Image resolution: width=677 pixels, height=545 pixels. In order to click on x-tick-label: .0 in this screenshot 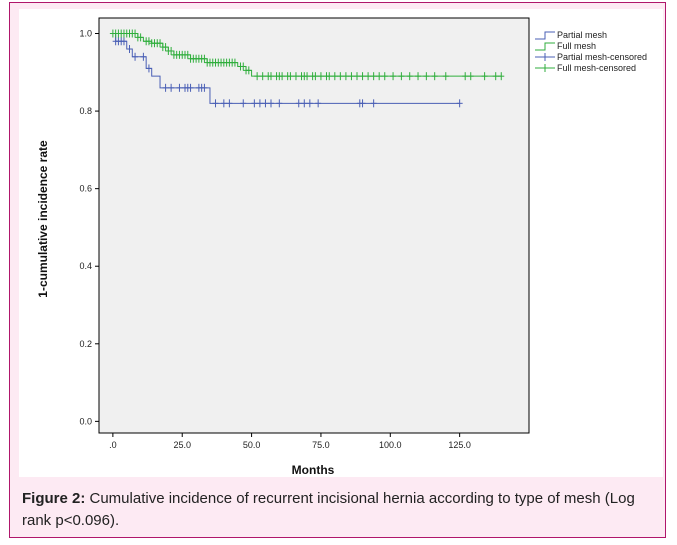, I will do `click(113, 445)`.